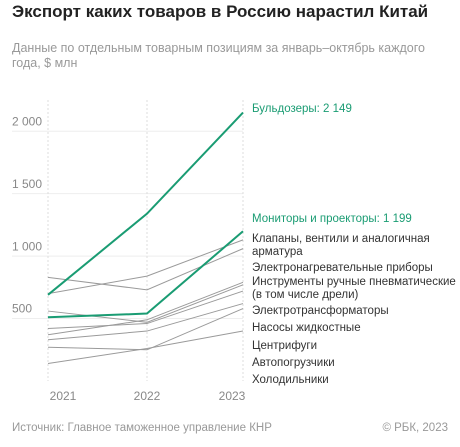 The image size is (460, 447). What do you see at coordinates (27, 121) in the screenshot?
I see `y-tick-label: 2 000` at bounding box center [27, 121].